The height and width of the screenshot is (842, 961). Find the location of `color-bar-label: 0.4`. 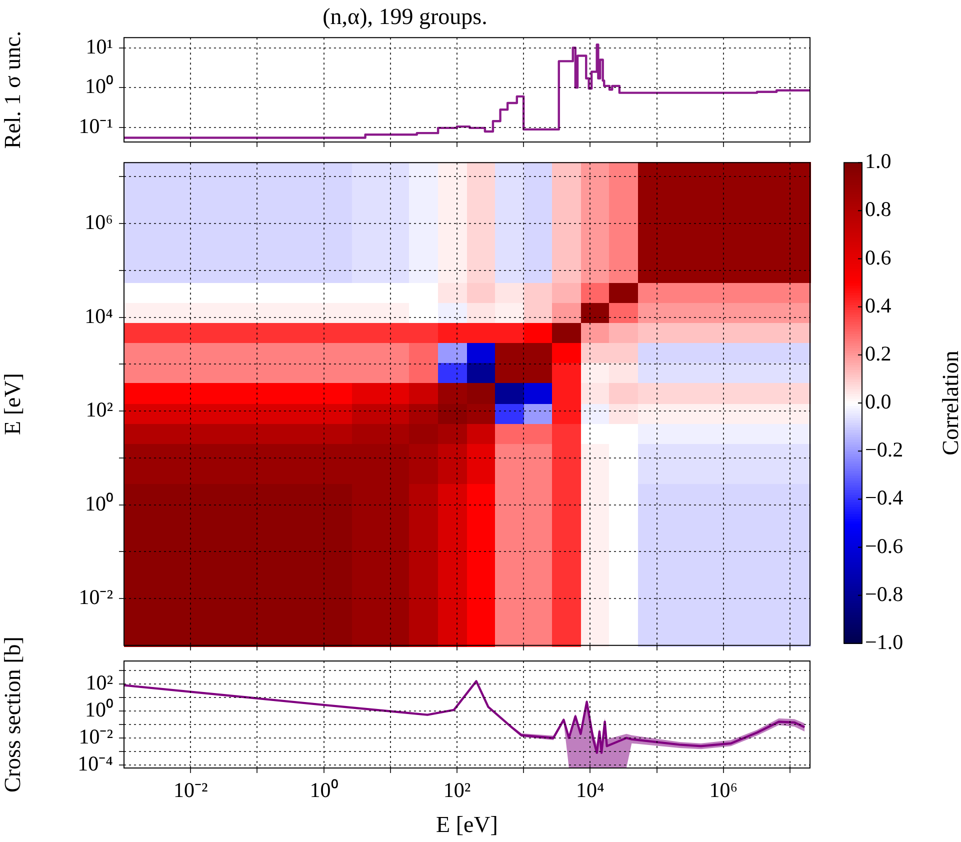

color-bar-label: 0.4 is located at coordinates (878, 305).